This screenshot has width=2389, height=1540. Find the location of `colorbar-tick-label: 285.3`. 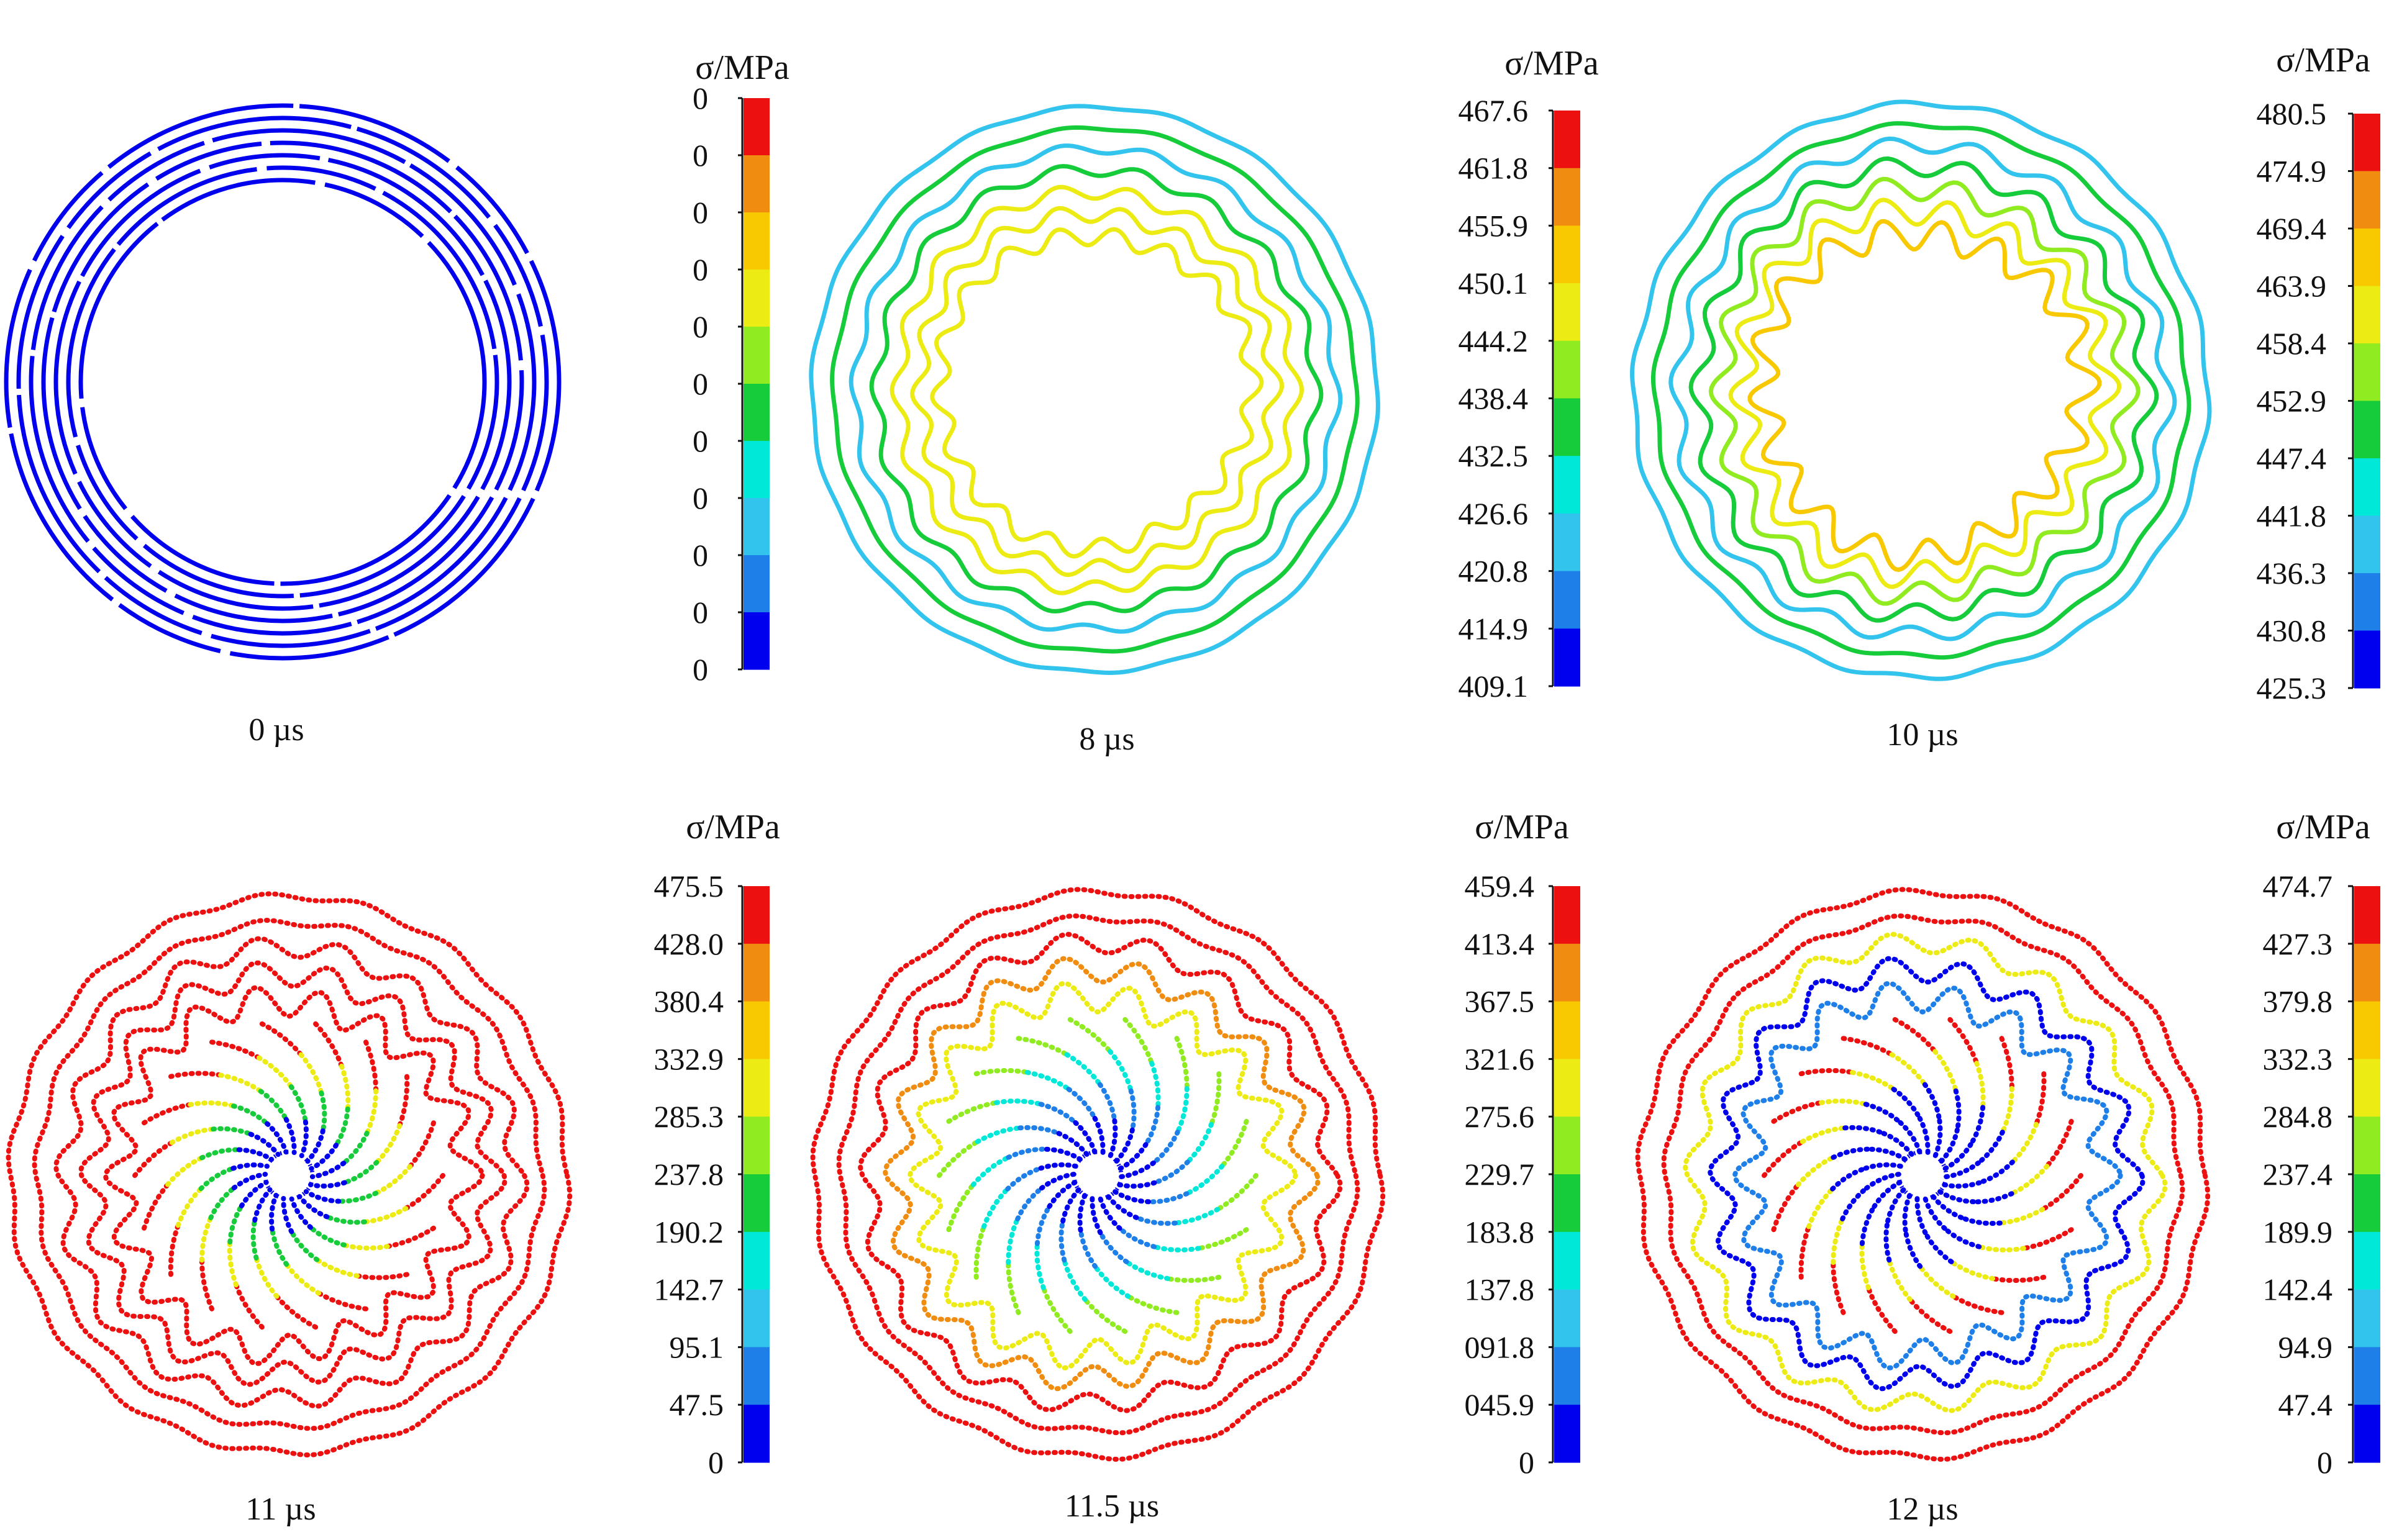

colorbar-tick-label: 285.3 is located at coordinates (689, 1116).